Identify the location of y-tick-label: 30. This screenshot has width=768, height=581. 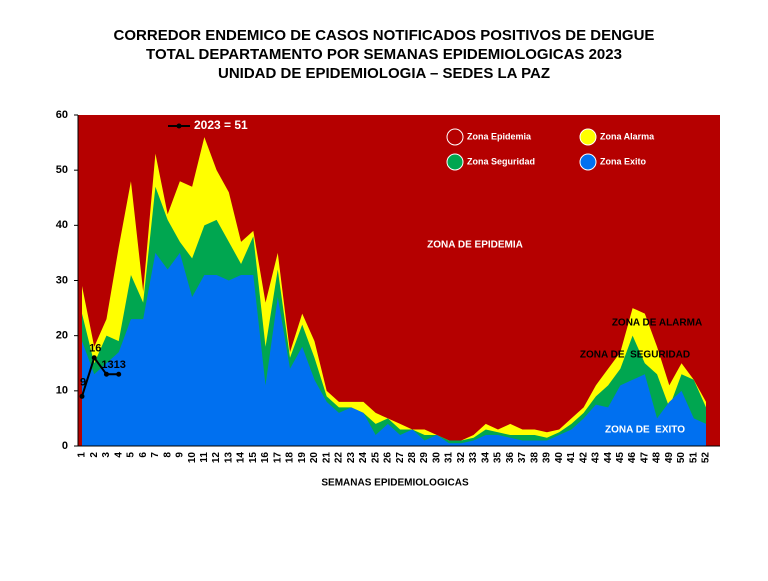
(62, 280).